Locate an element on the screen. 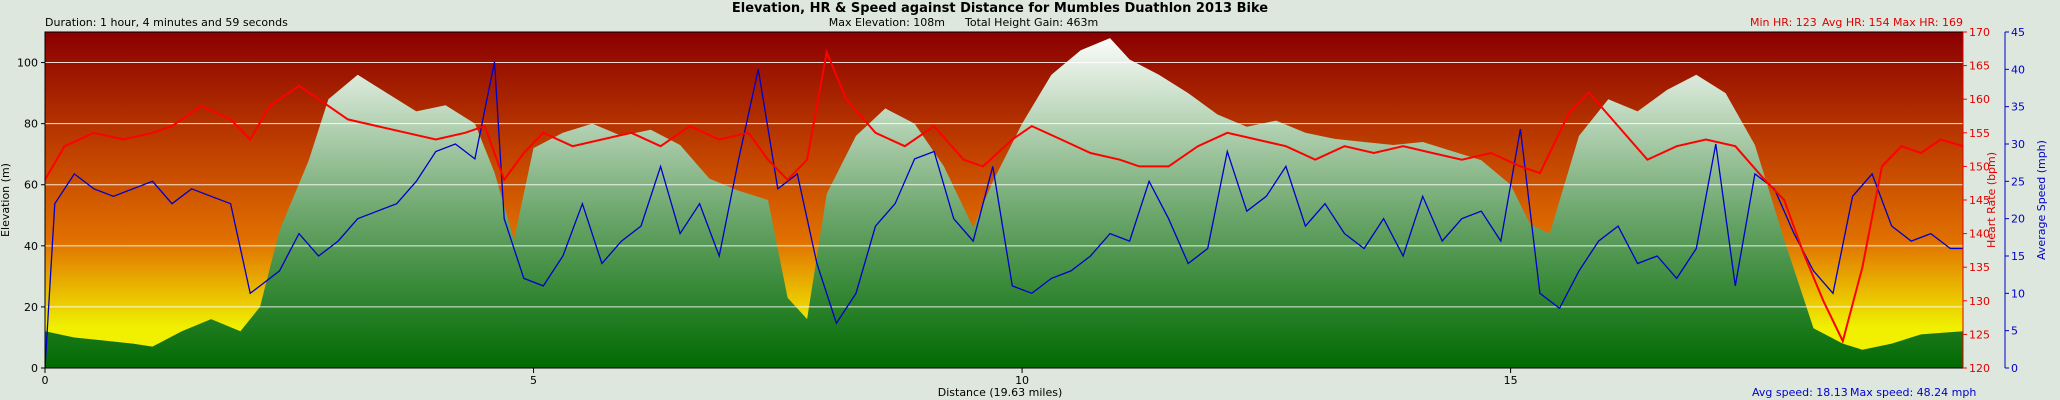 The image size is (2060, 400). elevation-tick-label: 80 is located at coordinates (31, 124).